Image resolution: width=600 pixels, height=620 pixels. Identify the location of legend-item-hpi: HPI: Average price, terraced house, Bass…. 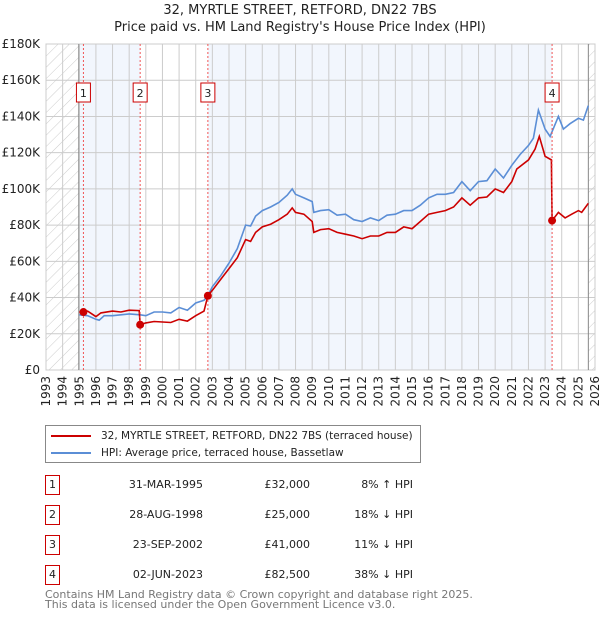
(197, 453).